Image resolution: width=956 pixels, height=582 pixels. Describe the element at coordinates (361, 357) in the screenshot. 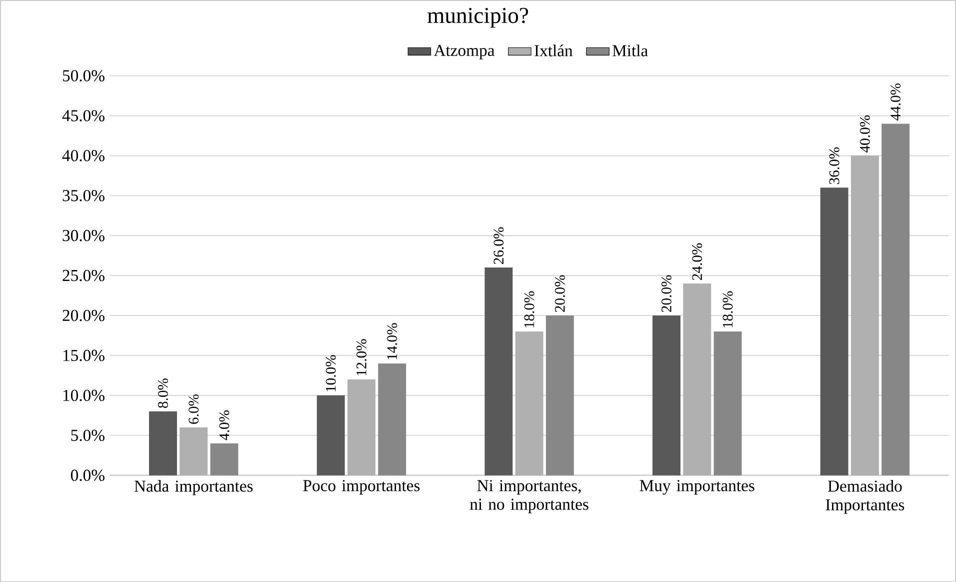

I see `data-label: 12.0%` at that location.